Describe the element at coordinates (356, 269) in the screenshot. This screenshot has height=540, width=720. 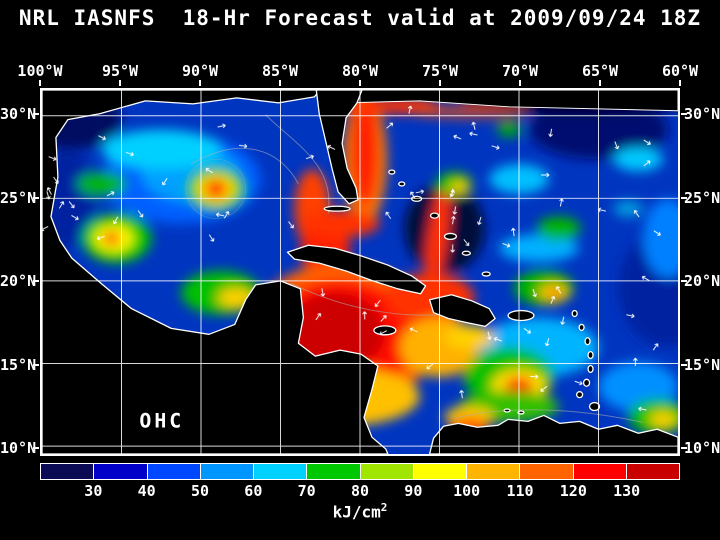
I see `land-cuba` at that location.